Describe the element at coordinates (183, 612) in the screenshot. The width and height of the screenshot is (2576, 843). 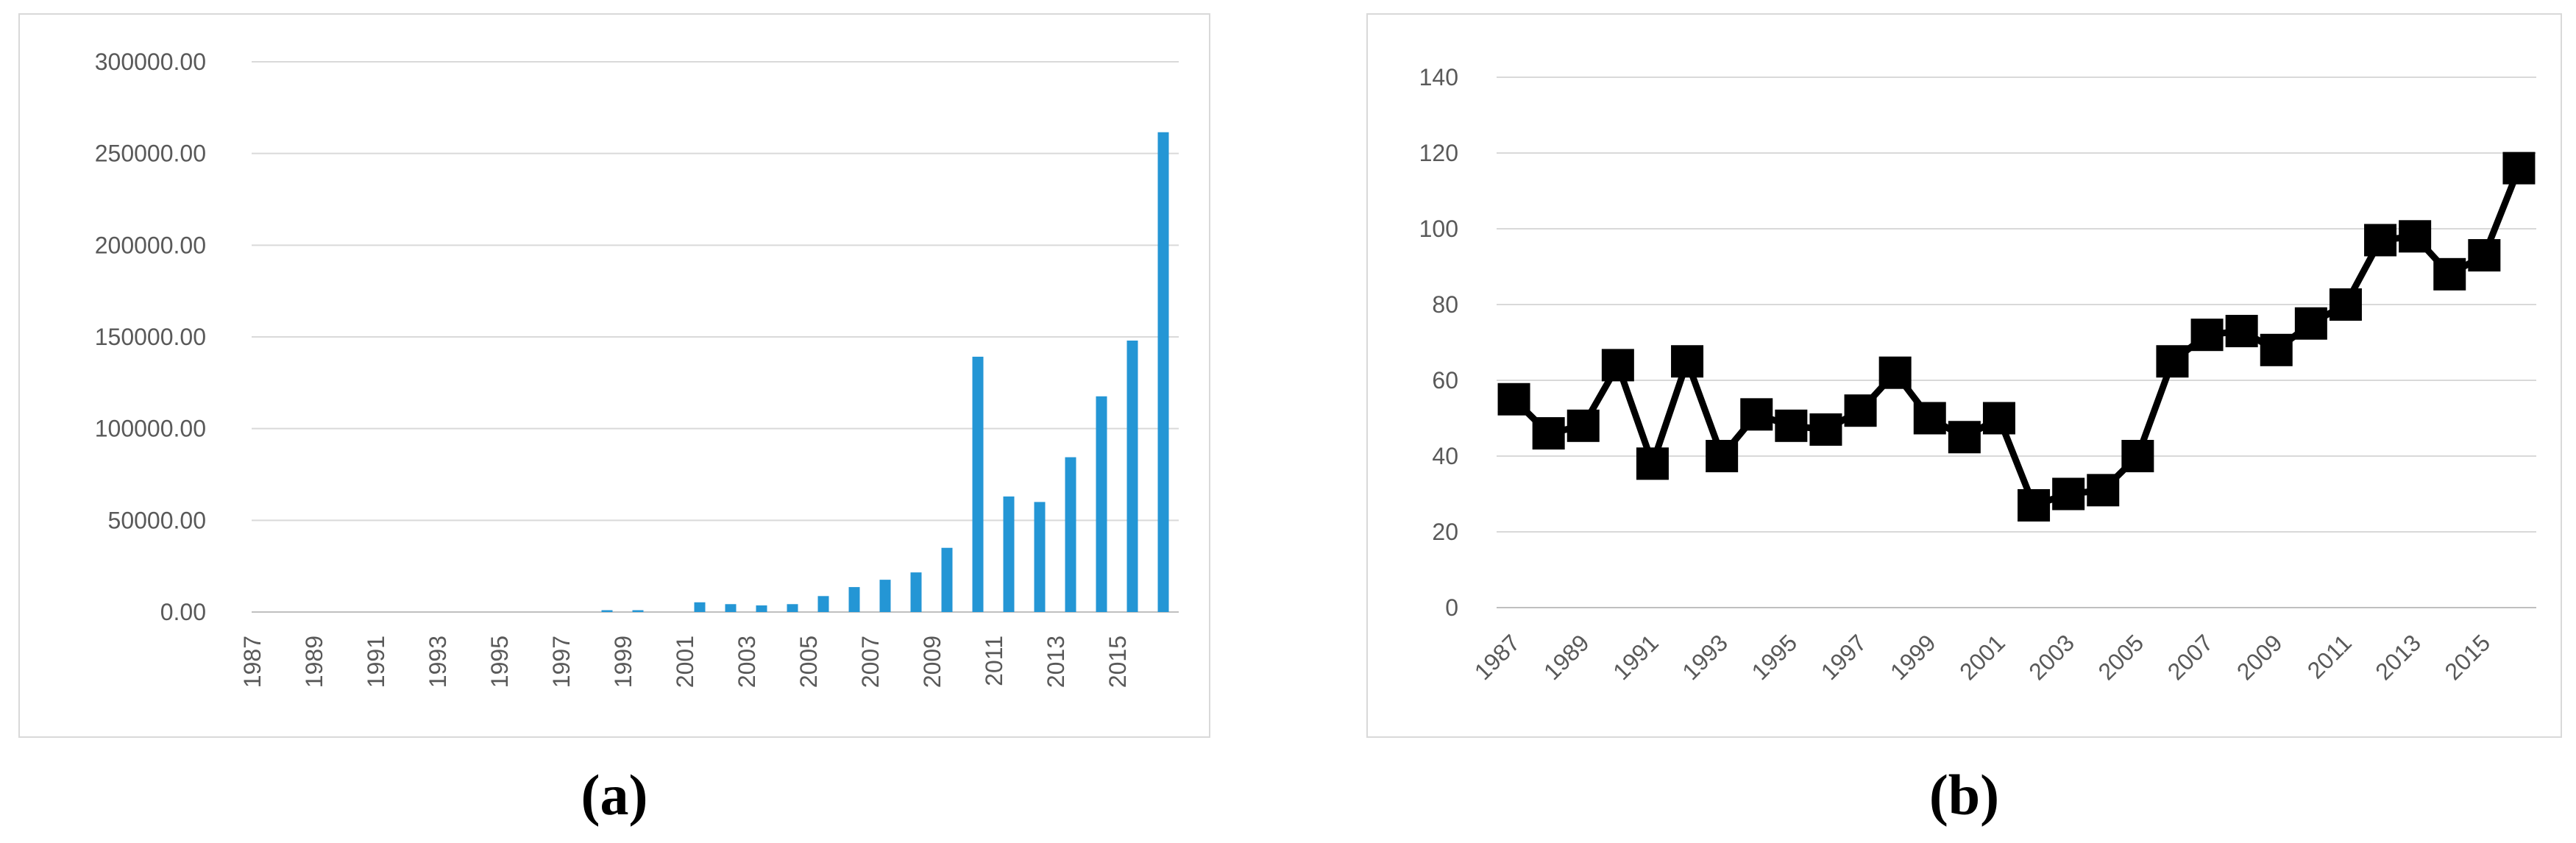
I see `y-tick-label: 0.00` at that location.